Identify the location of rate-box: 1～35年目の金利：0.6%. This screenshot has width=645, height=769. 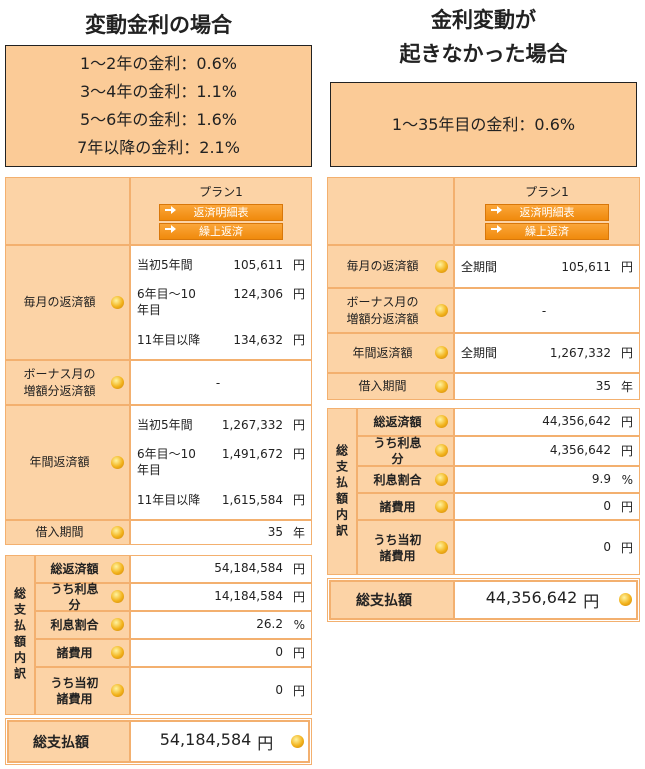
(483, 124).